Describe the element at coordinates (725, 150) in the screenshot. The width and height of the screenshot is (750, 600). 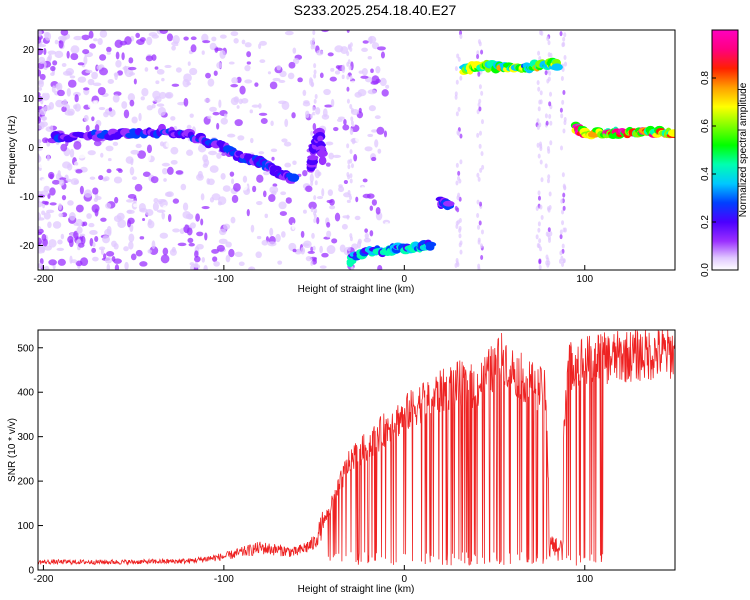
I see `colorbar-gradient` at that location.